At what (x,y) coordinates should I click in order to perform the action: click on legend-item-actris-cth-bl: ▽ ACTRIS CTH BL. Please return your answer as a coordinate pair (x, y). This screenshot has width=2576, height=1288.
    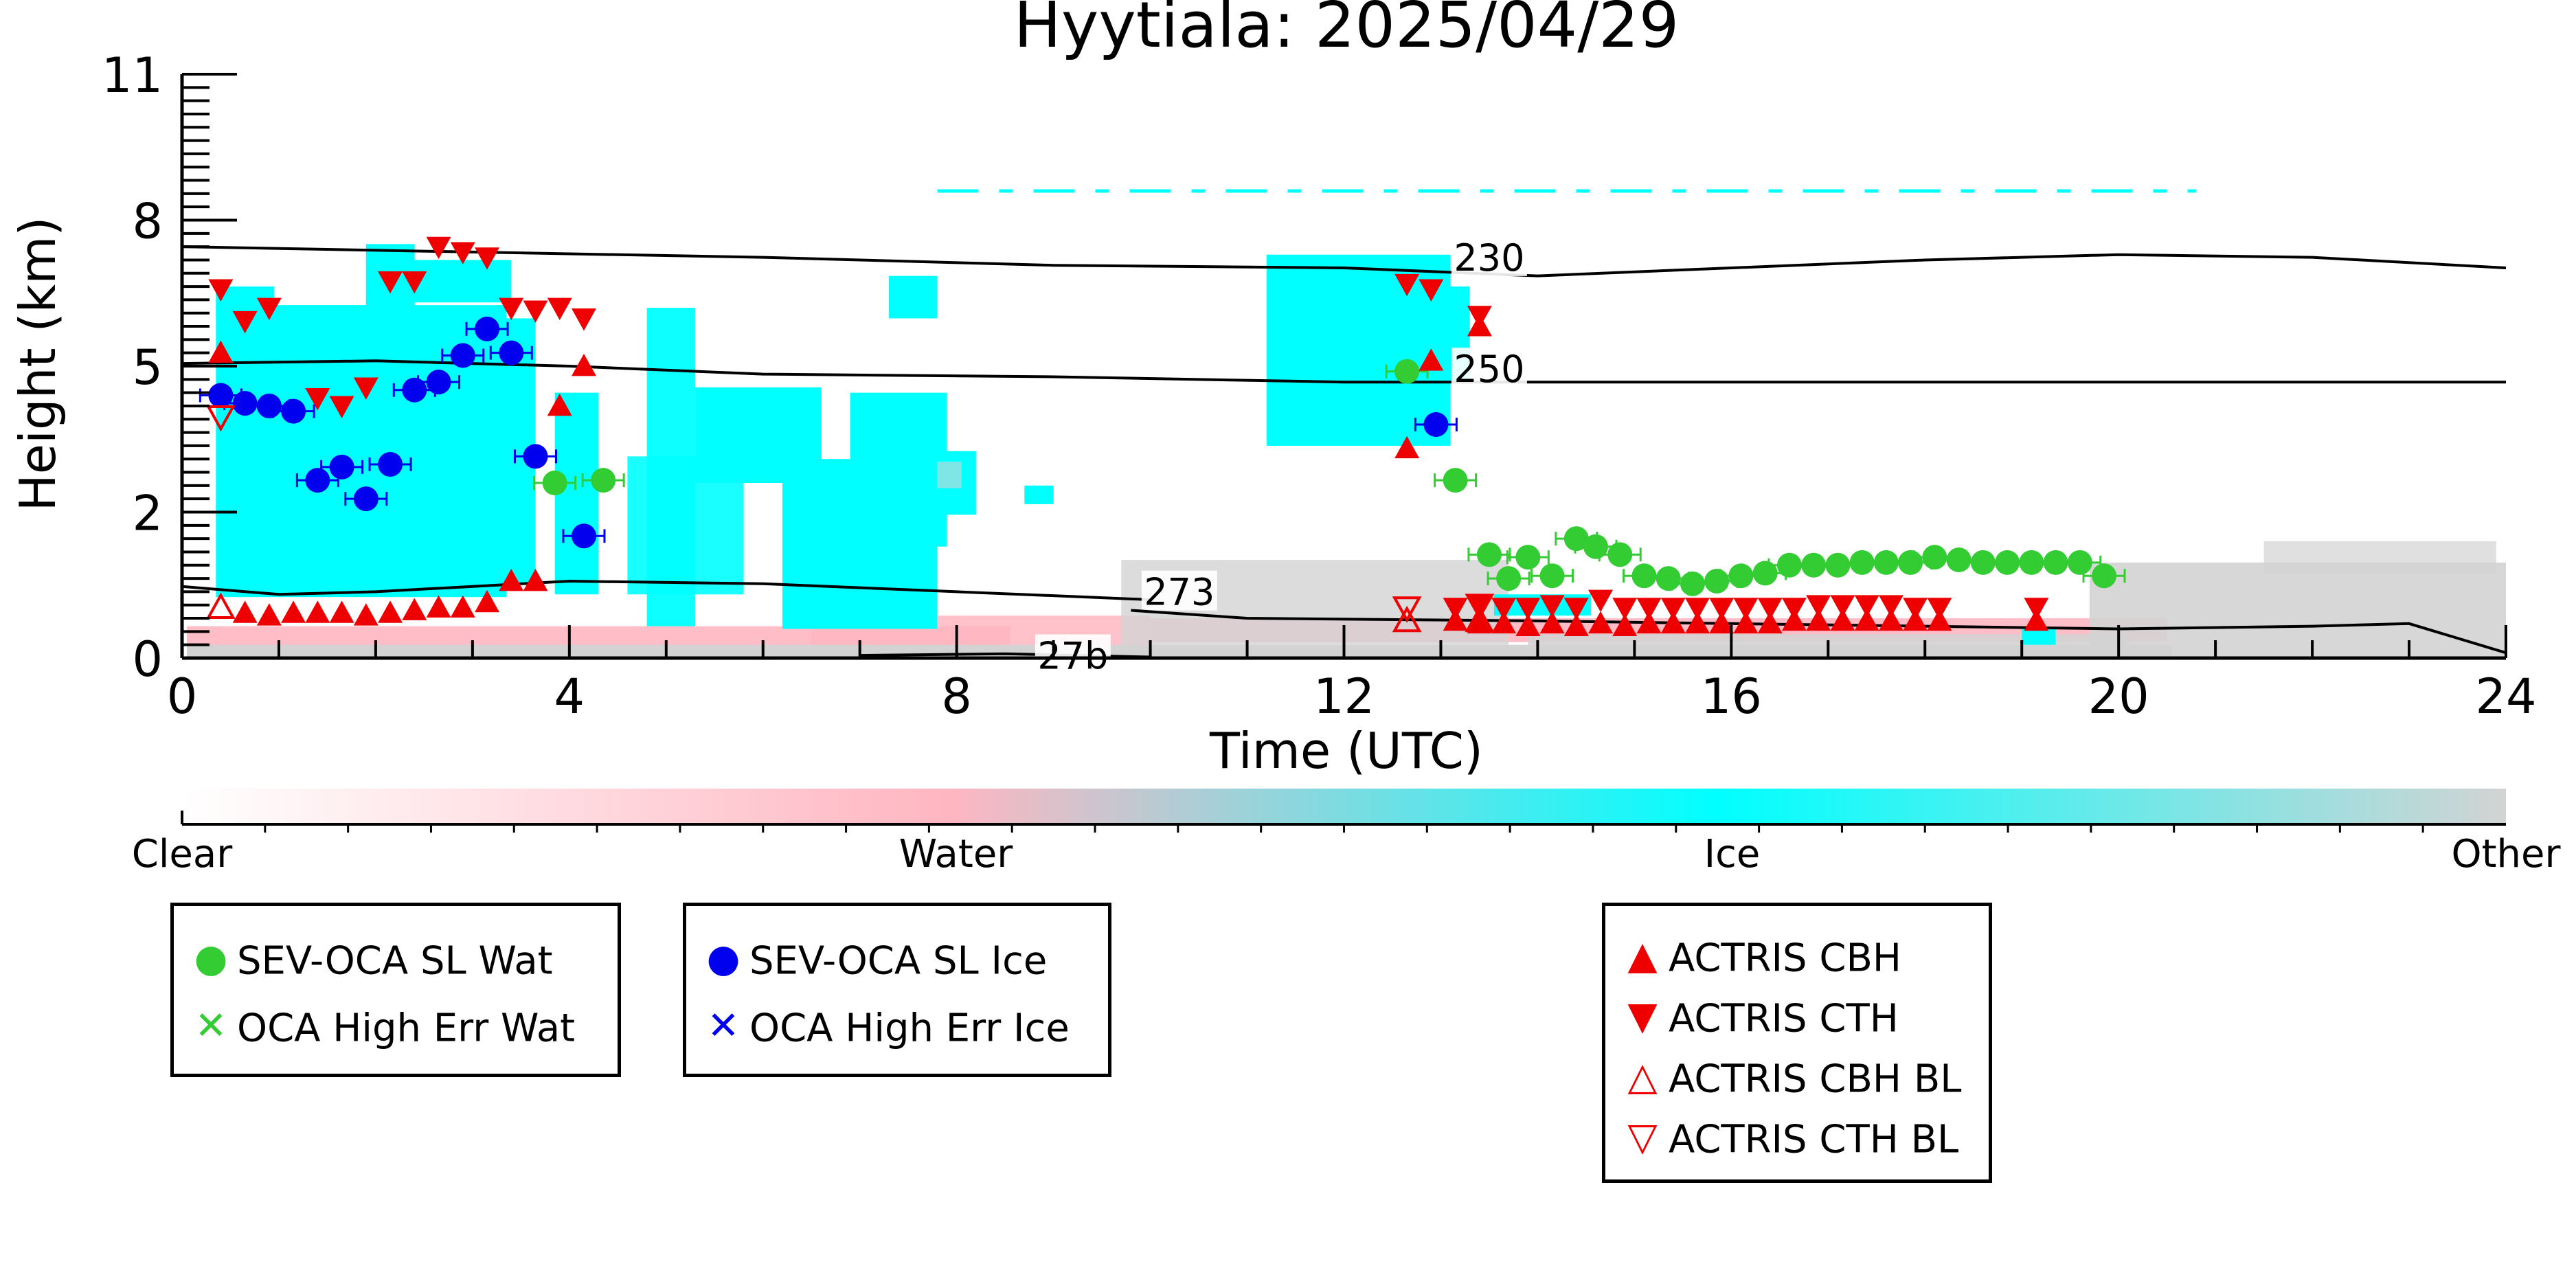
    Looking at the image, I should click on (1781, 1138).